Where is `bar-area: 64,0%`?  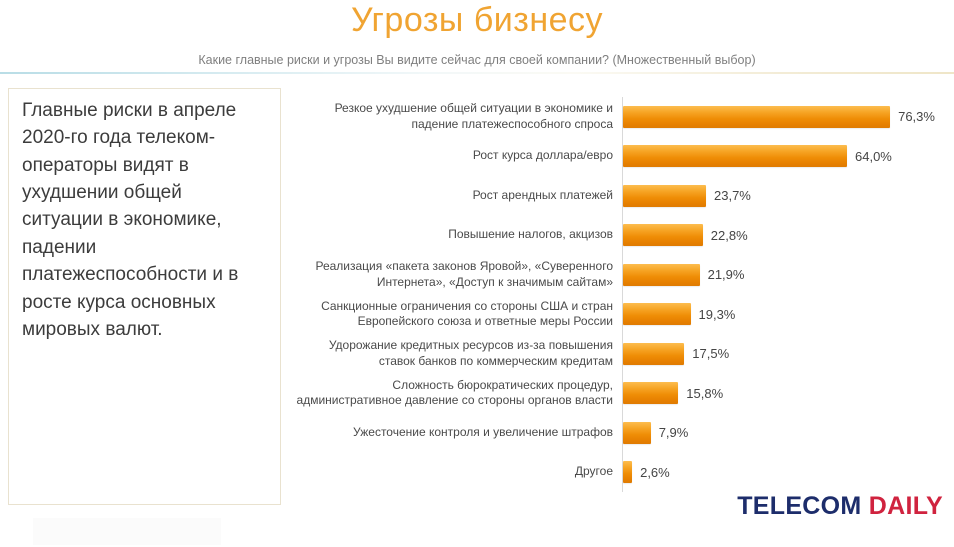
bar-area: 64,0% is located at coordinates (785, 156).